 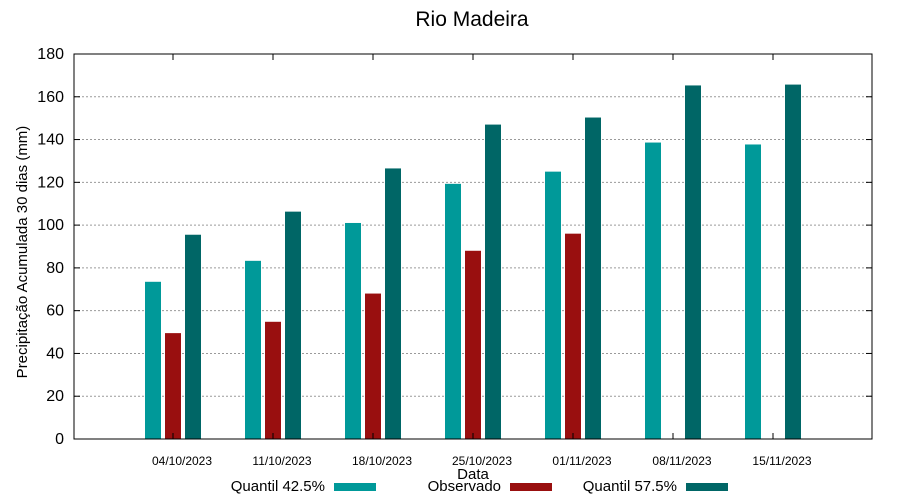 I want to click on x-tick-label: 11/10/2023, so click(x=281, y=461).